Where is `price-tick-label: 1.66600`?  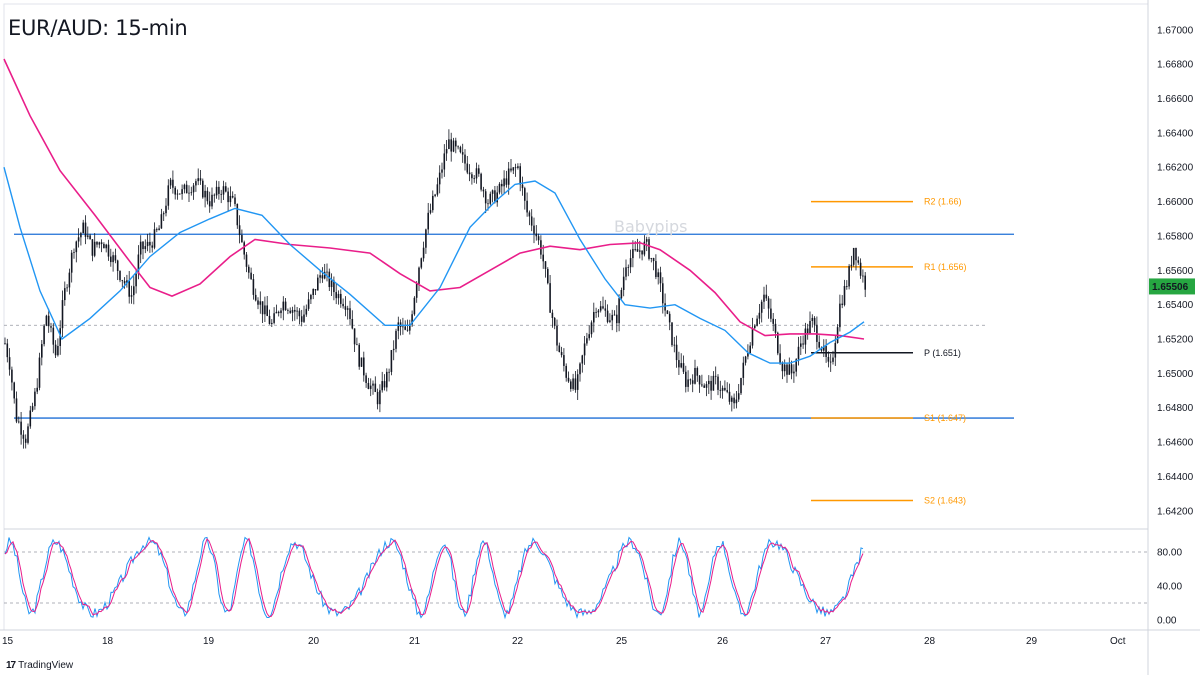 price-tick-label: 1.66600 is located at coordinates (1175, 99).